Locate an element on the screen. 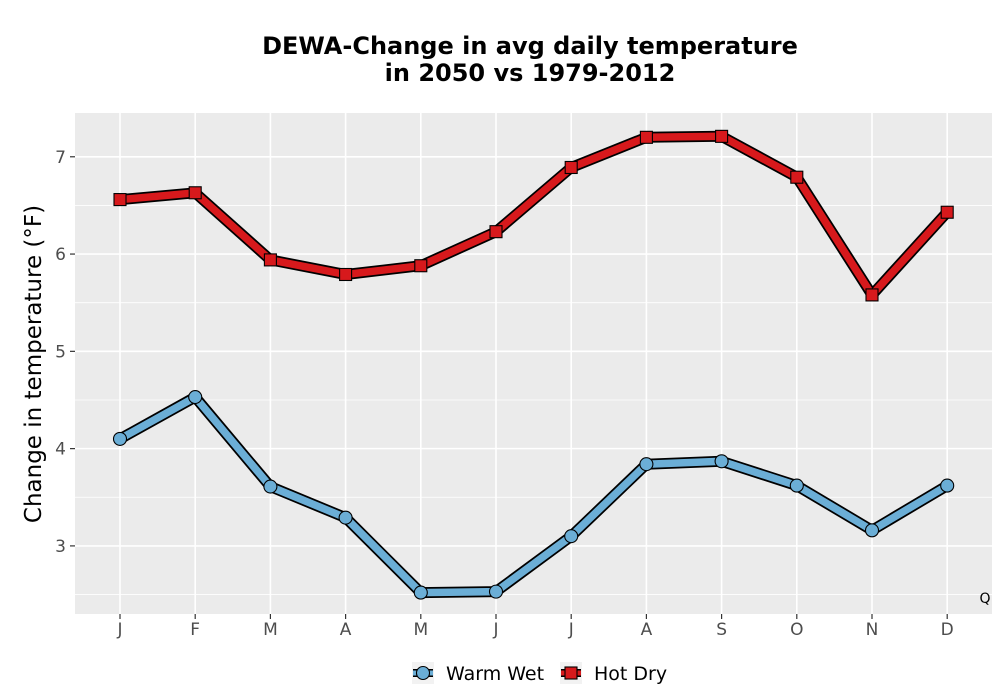 Image resolution: width=1000 pixels, height=700 pixels. y-tick-label: 4 is located at coordinates (60, 450).